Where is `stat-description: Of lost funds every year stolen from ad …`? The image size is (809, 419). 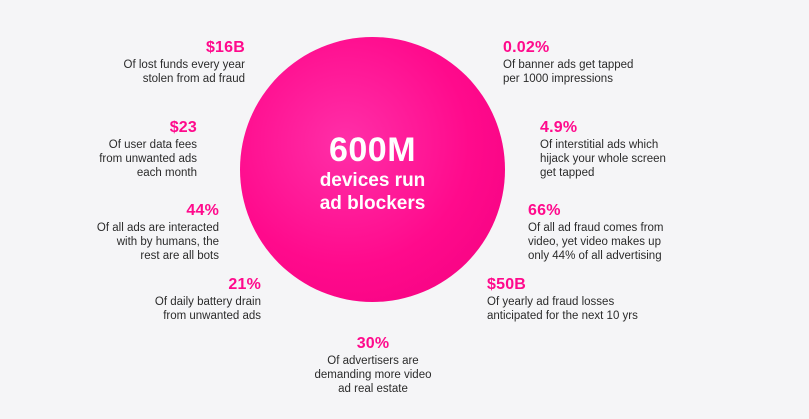
stat-description: Of lost funds every year stolen from ad … is located at coordinates (184, 72).